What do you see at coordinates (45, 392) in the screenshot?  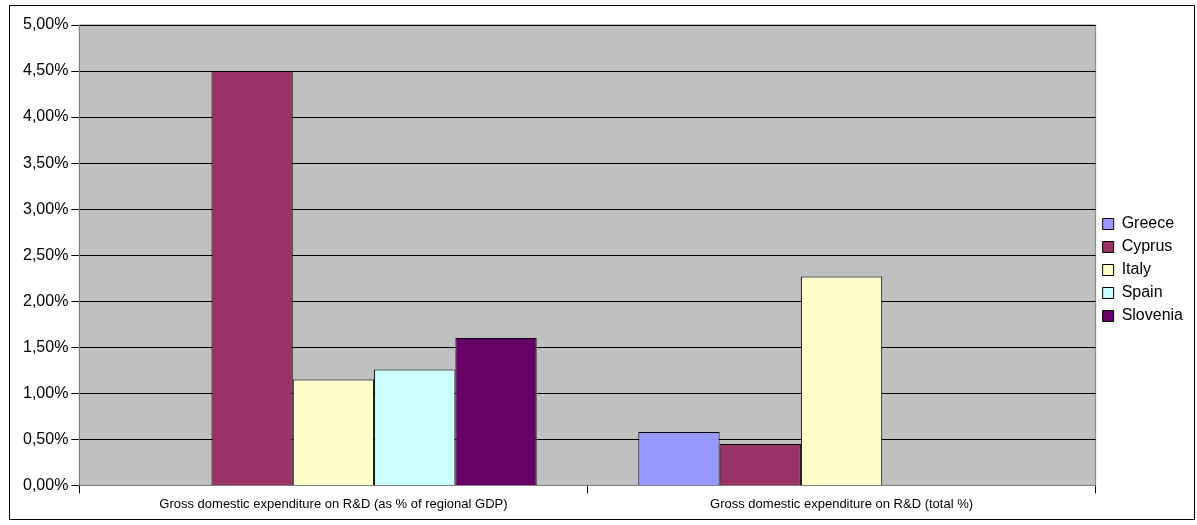 I see `y-tick-label: 1,00%` at bounding box center [45, 392].